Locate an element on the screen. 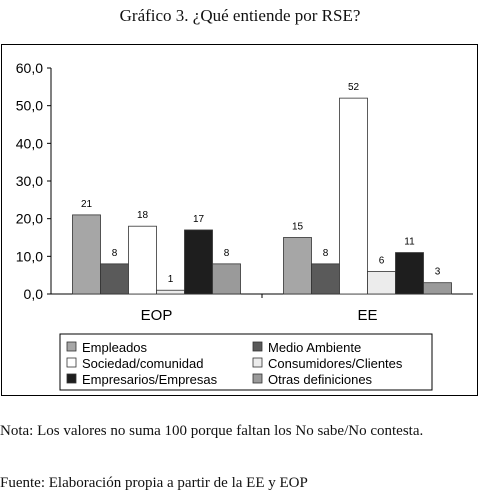 The height and width of the screenshot is (497, 480). x-category-label: EE is located at coordinates (367, 315).